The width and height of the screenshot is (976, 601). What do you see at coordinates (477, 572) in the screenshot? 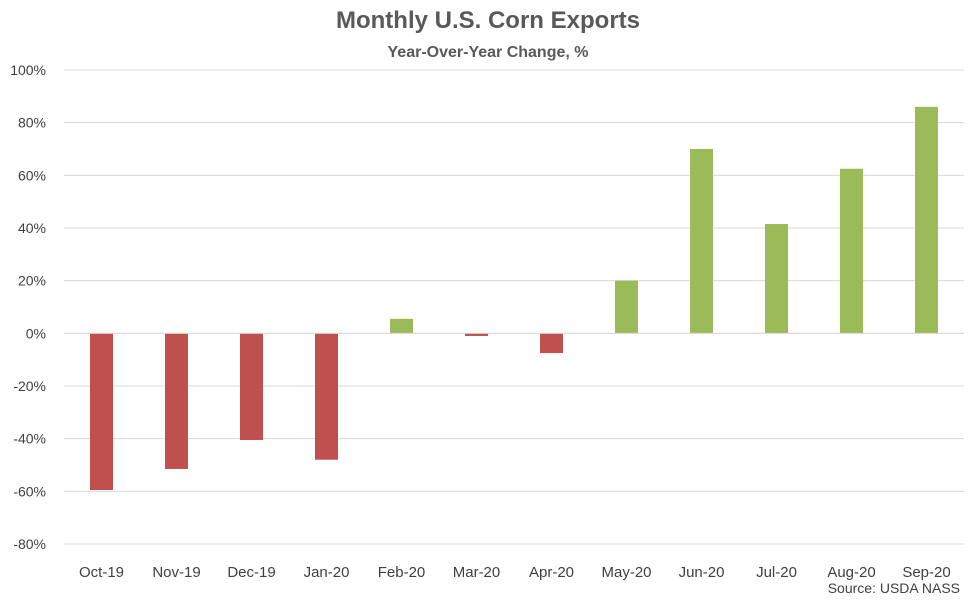
I see `x-tick-label: Mar-20` at bounding box center [477, 572].